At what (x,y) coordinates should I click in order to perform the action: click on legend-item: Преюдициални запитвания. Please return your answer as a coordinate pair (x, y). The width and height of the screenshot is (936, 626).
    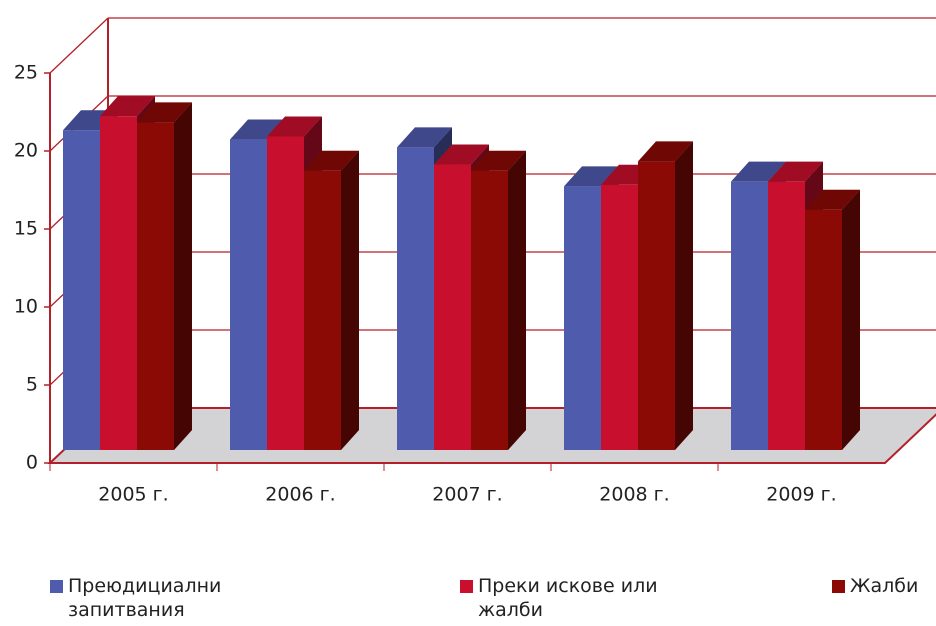
    Looking at the image, I should click on (174, 598).